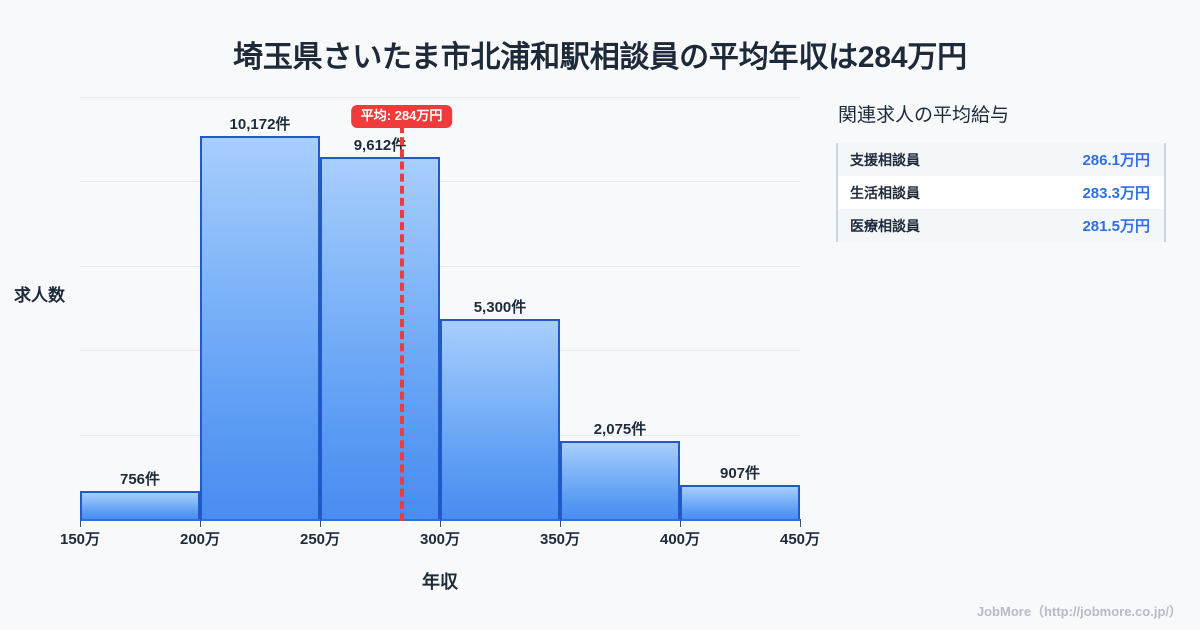 The image size is (1200, 630). Describe the element at coordinates (885, 192) in the screenshot. I see `salary-row-name: 生活相談員` at that location.